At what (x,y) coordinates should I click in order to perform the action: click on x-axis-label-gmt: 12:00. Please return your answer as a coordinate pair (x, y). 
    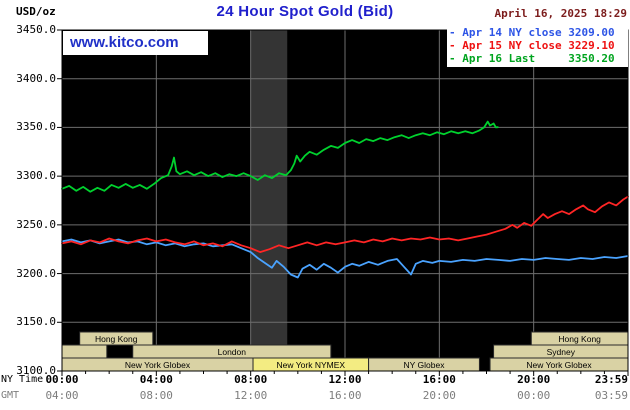
    Looking at the image, I should click on (251, 395).